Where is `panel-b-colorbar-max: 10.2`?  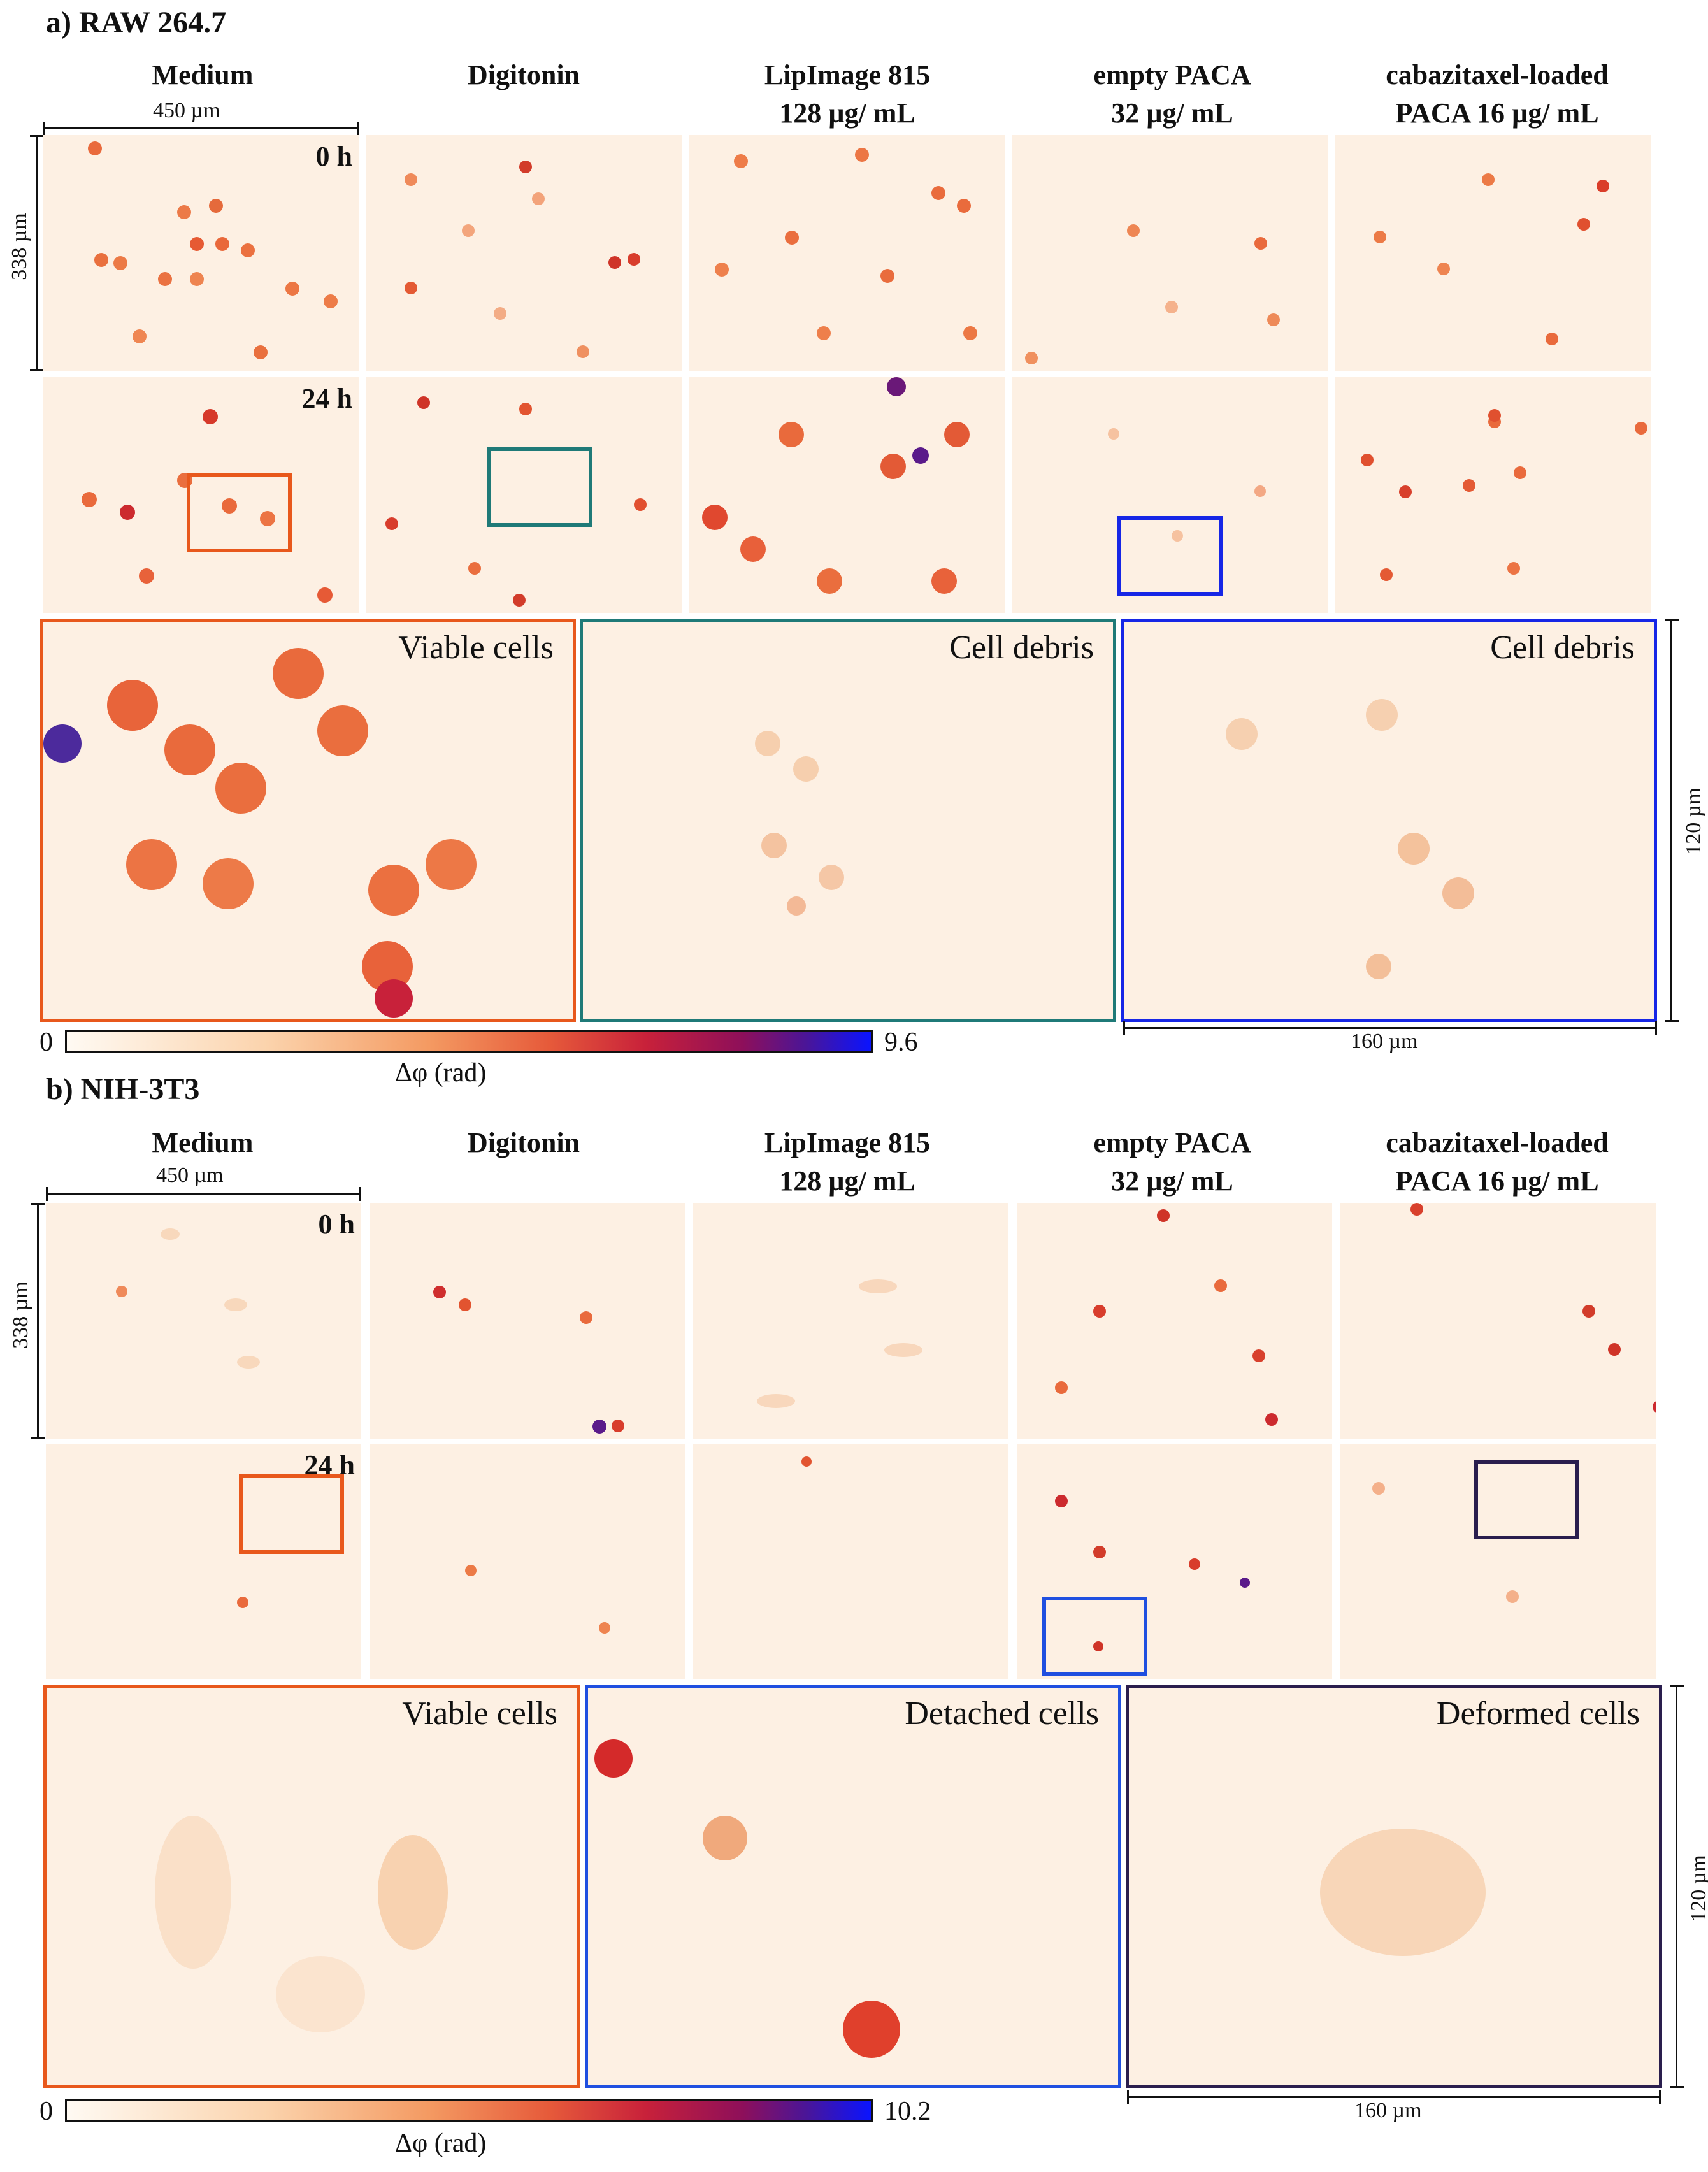
panel-b-colorbar-max: 10.2 is located at coordinates (907, 2111).